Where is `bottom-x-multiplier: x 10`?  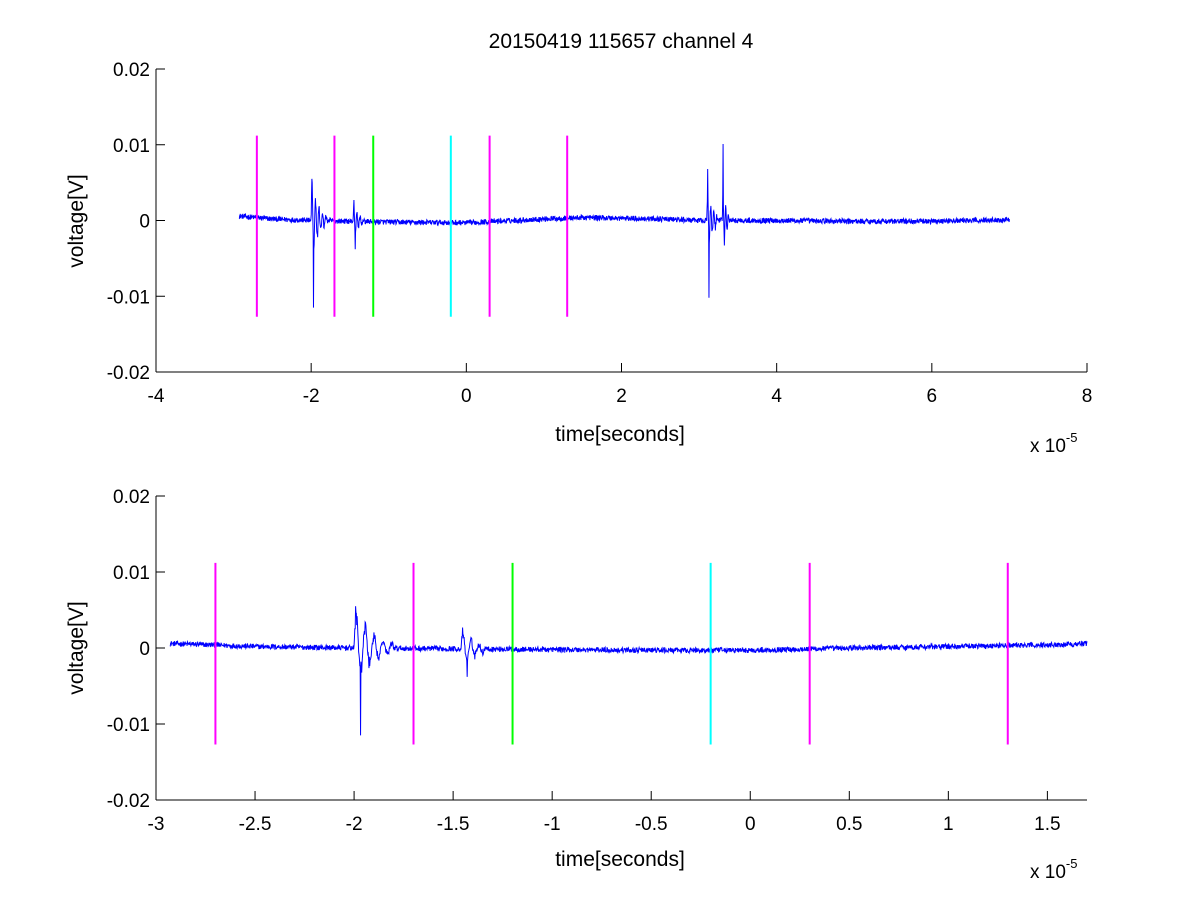 bottom-x-multiplier: x 10 is located at coordinates (1048, 872).